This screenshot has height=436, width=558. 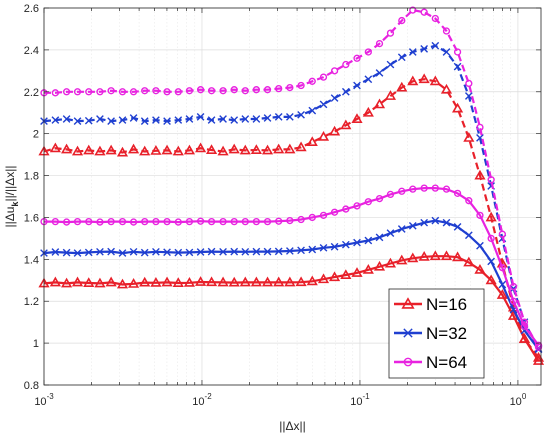 What do you see at coordinates (31, 9) in the screenshot?
I see `y-tick-label: 2.6` at bounding box center [31, 9].